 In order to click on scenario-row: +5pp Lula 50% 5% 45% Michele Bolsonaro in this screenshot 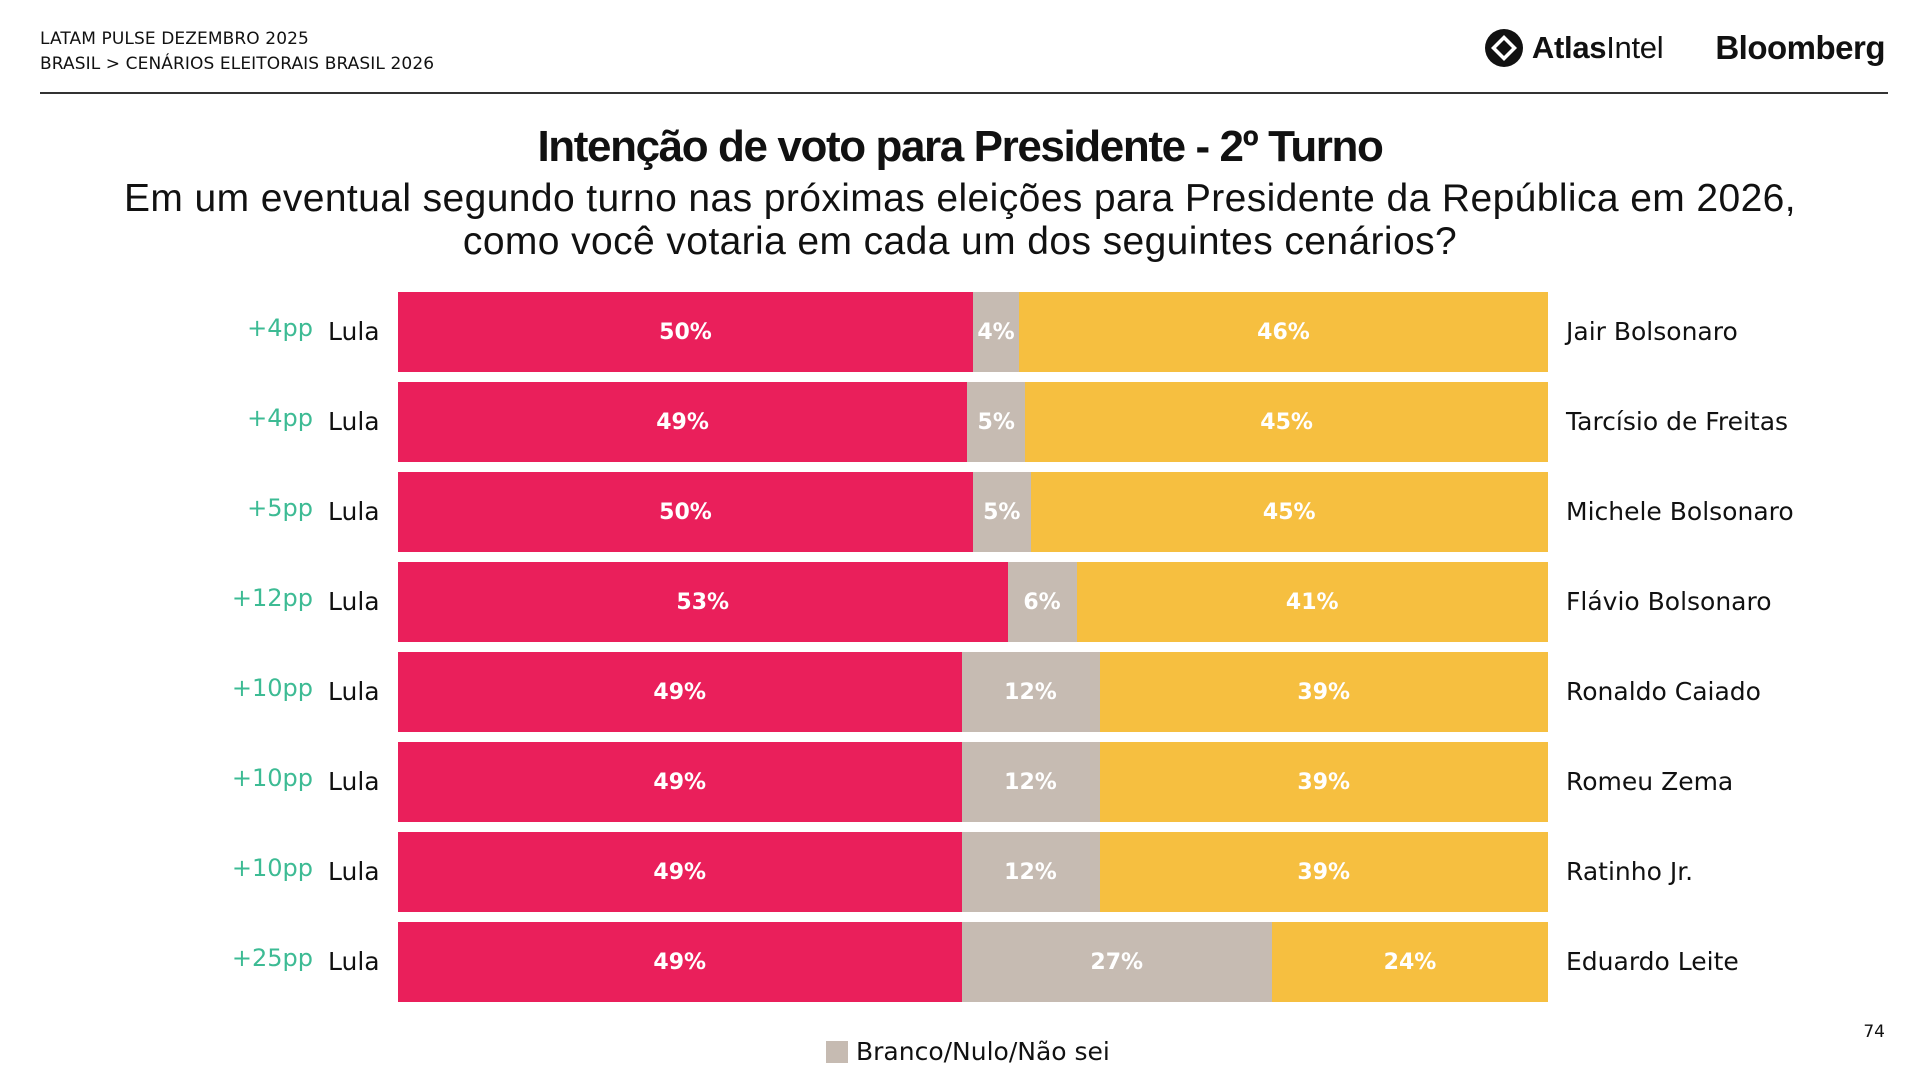, I will do `click(960, 512)`.